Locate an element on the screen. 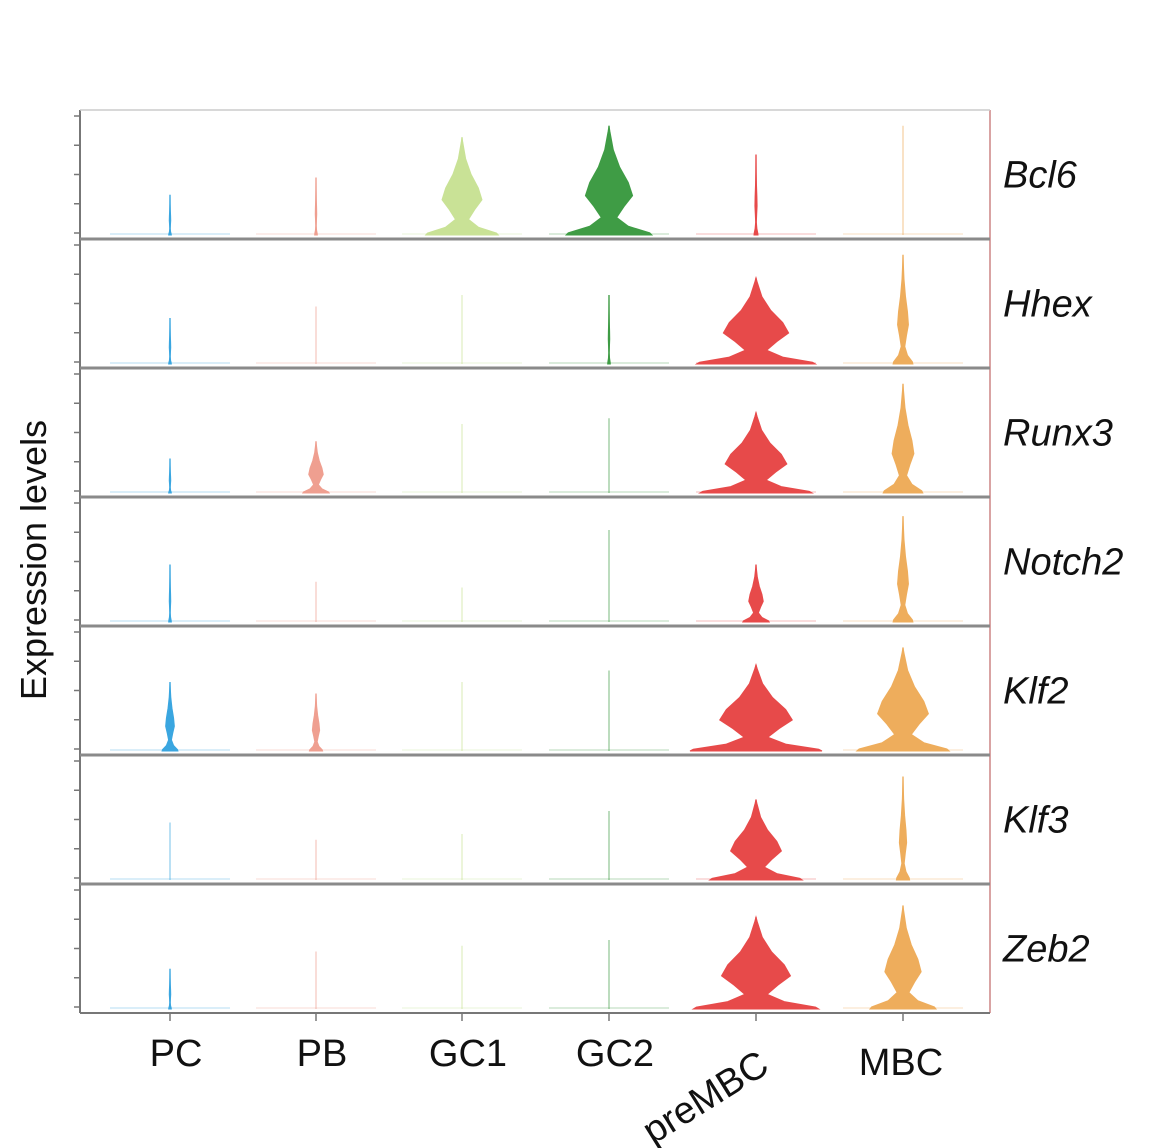  violin-Runx3-PB is located at coordinates (316, 467).